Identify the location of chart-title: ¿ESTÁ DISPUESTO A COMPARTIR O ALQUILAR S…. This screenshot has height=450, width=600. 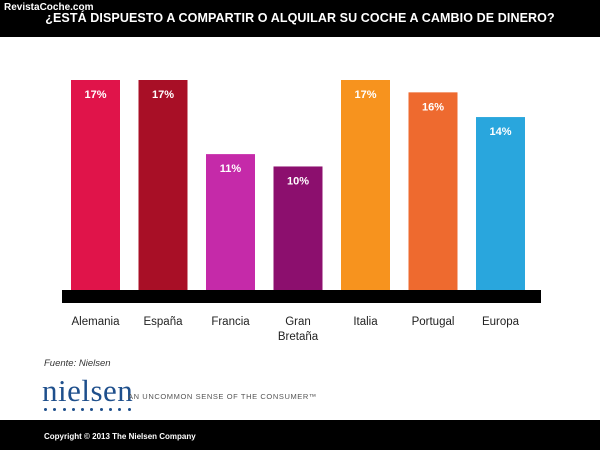
(300, 18).